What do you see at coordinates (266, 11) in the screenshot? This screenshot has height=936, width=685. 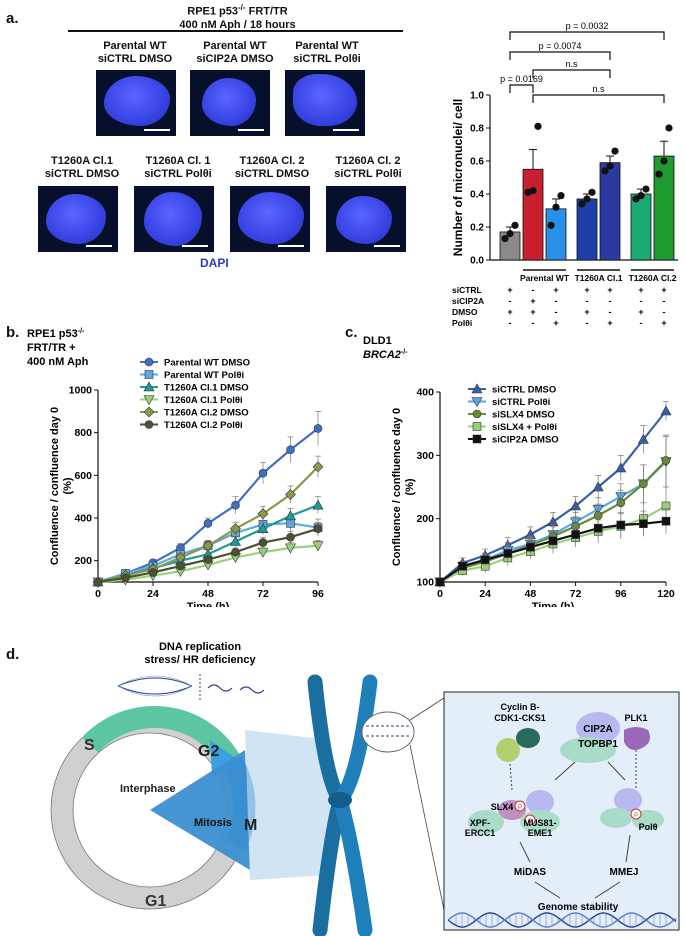 I see `title-suffix: FRT/TR` at bounding box center [266, 11].